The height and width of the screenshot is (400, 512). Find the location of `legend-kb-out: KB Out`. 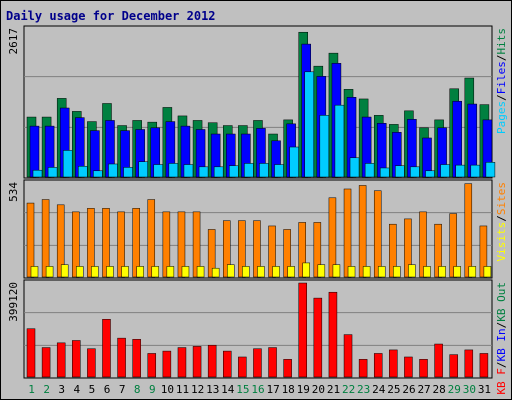

legend-kb-out: KB Out is located at coordinates (501, 302).